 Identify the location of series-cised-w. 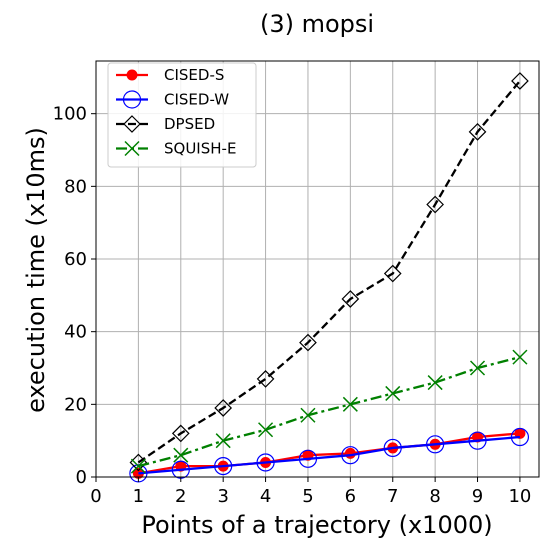
(329, 455).